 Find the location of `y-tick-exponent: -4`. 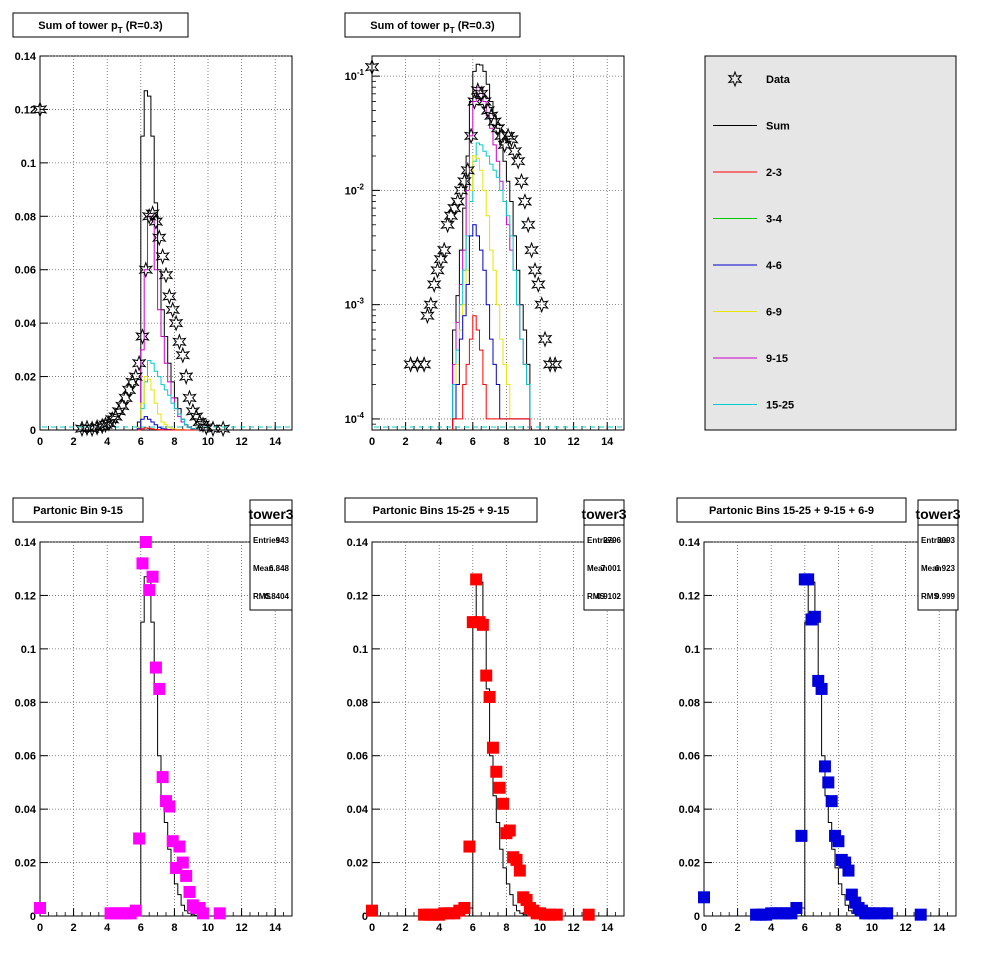

y-tick-exponent: -4 is located at coordinates (361, 415).